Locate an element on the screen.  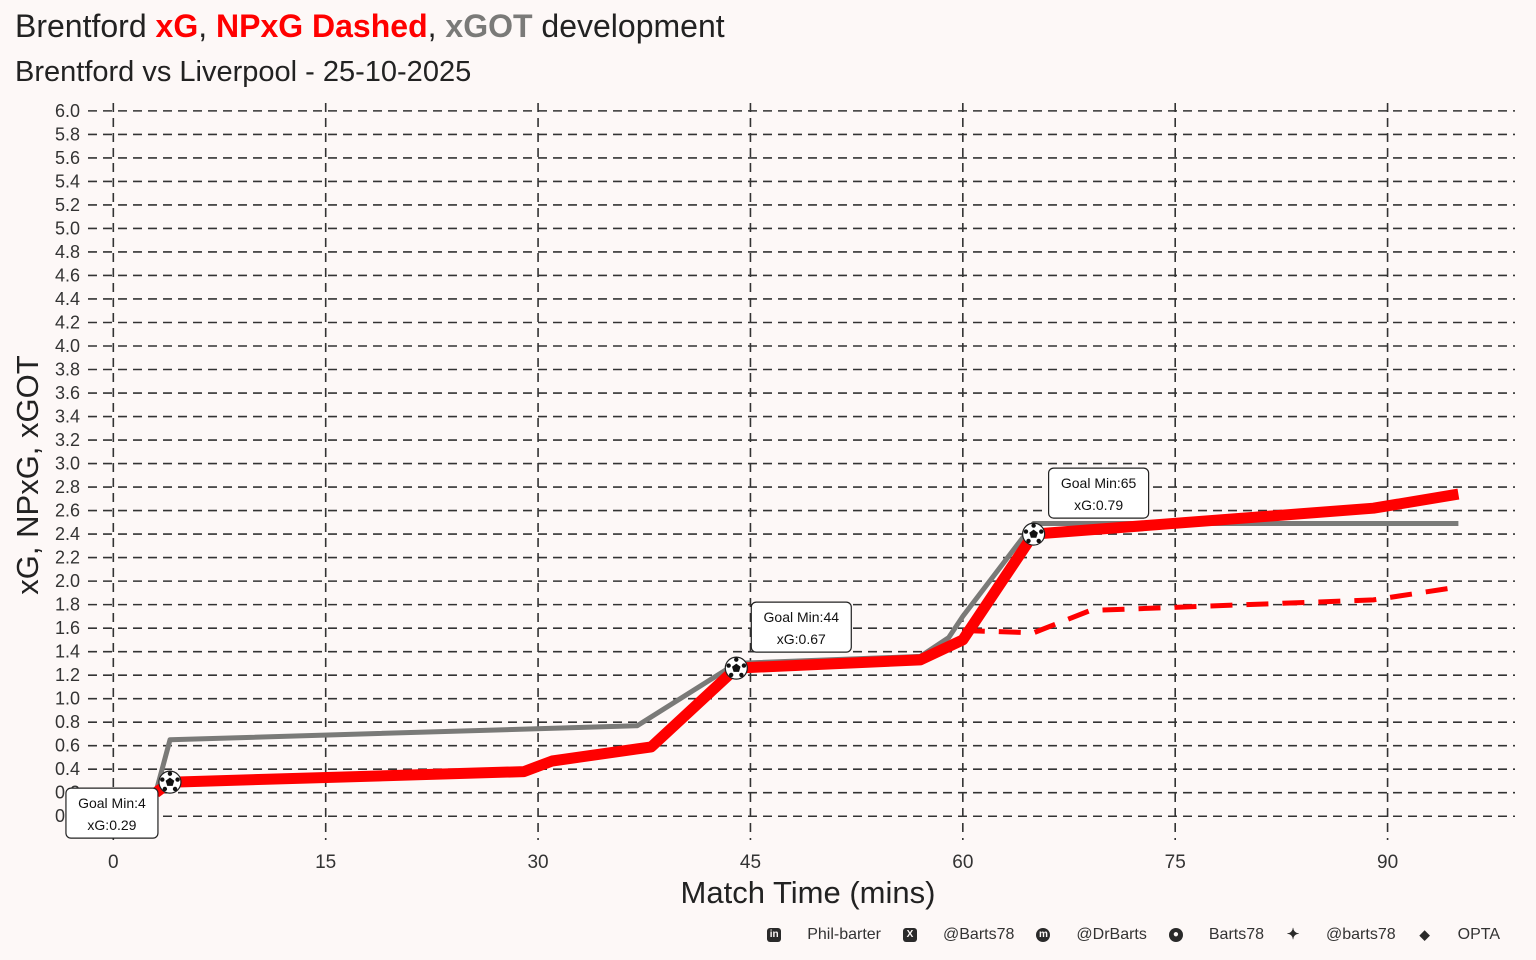
y-tick-label: 1.8 is located at coordinates (67, 605).